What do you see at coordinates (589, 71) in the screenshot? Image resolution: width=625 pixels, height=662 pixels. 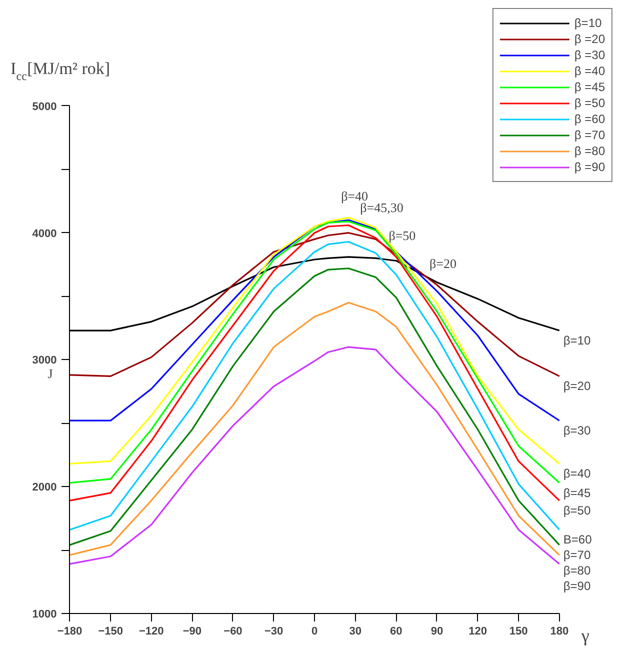 I see `text: β =40` at bounding box center [589, 71].